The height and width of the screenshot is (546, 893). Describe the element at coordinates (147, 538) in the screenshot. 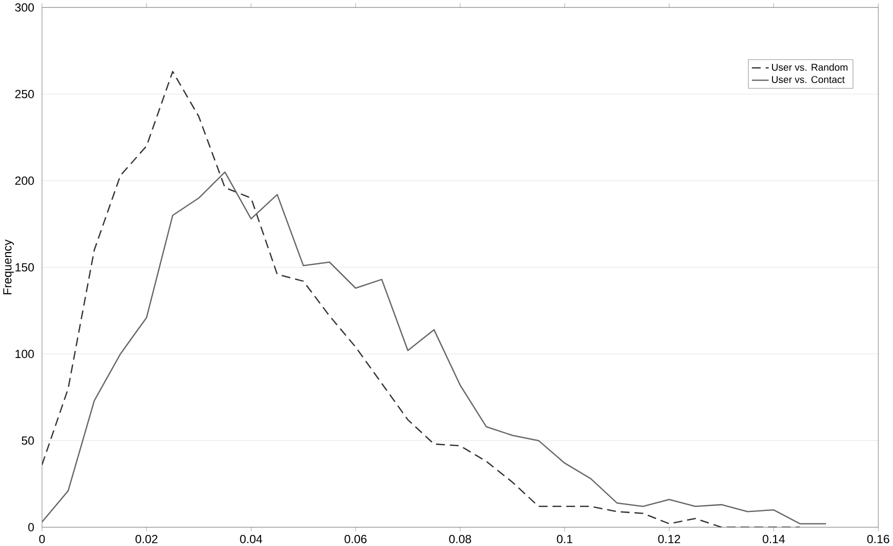

I see `x-tick-label: 0.02` at that location.